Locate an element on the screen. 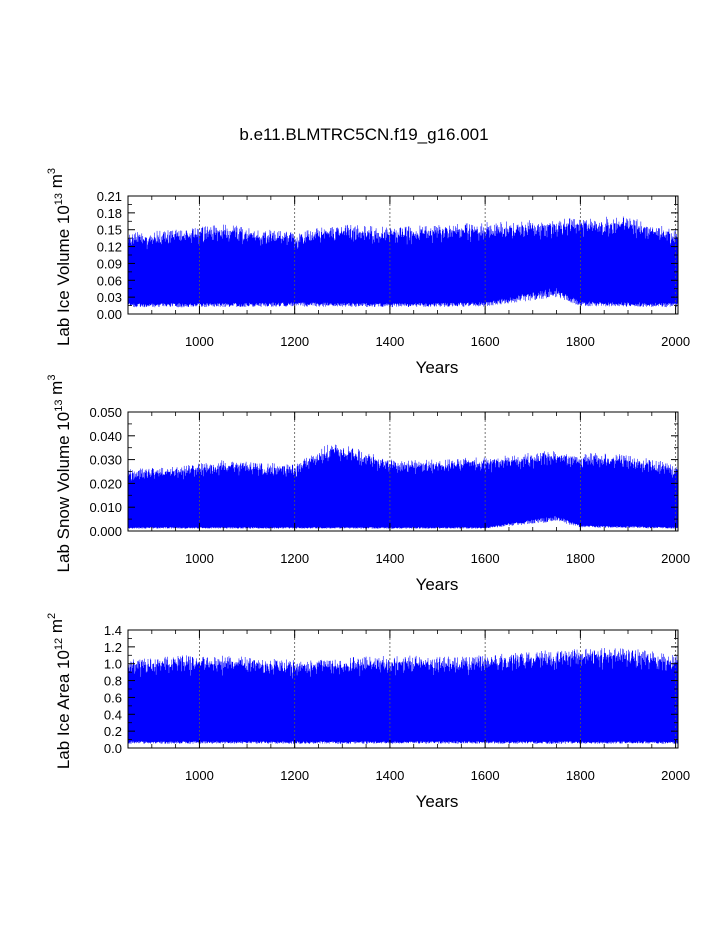  y-axis-title-superscript: 2 is located at coordinates (52, 616).